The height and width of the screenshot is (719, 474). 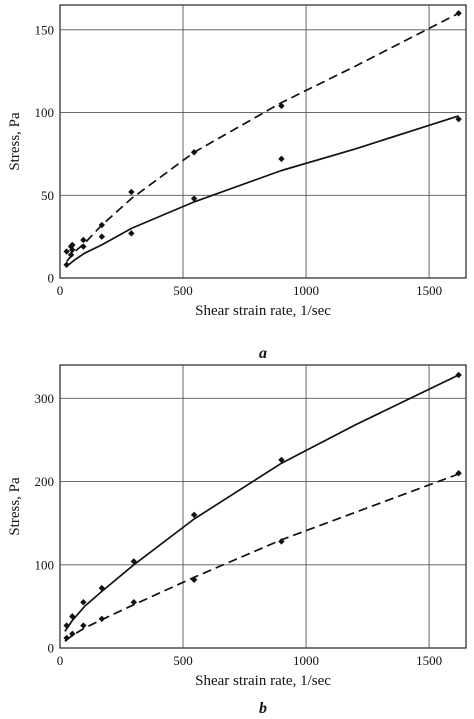 What do you see at coordinates (263, 353) in the screenshot?
I see `chart-a-panel-label: a` at bounding box center [263, 353].